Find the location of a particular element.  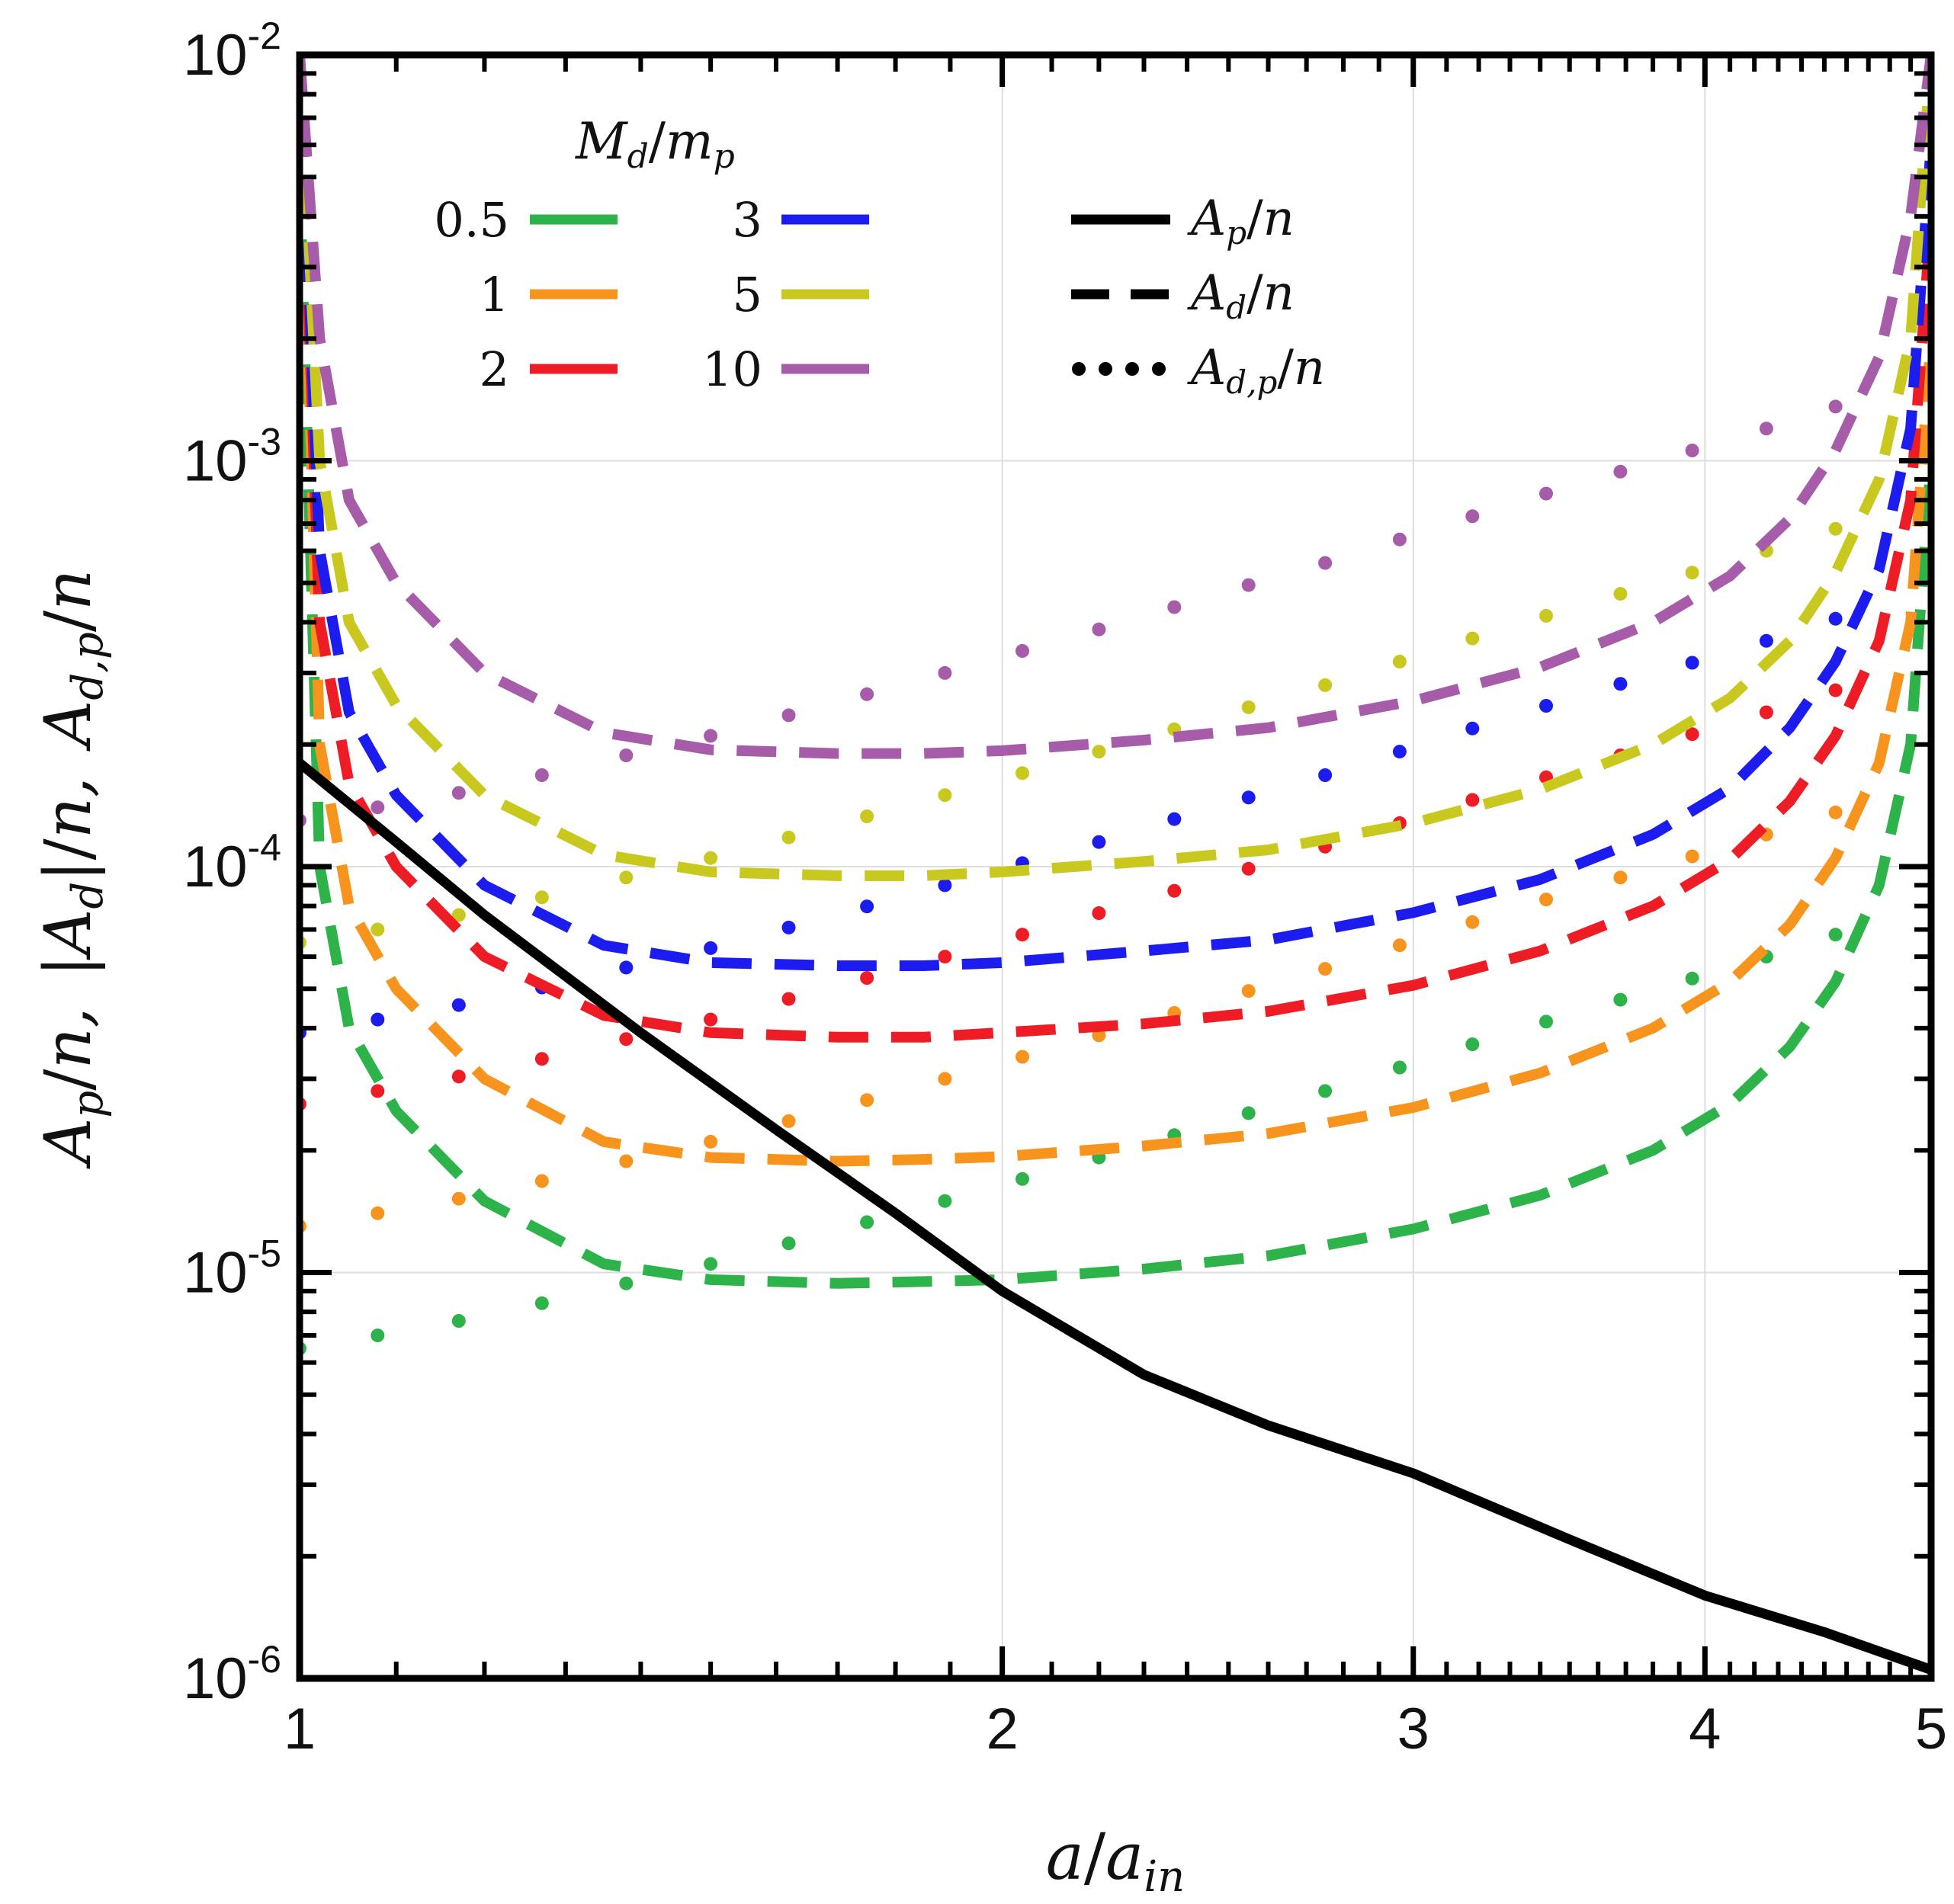

legend-label-ap: Ap/n is located at coordinates (1241, 221).